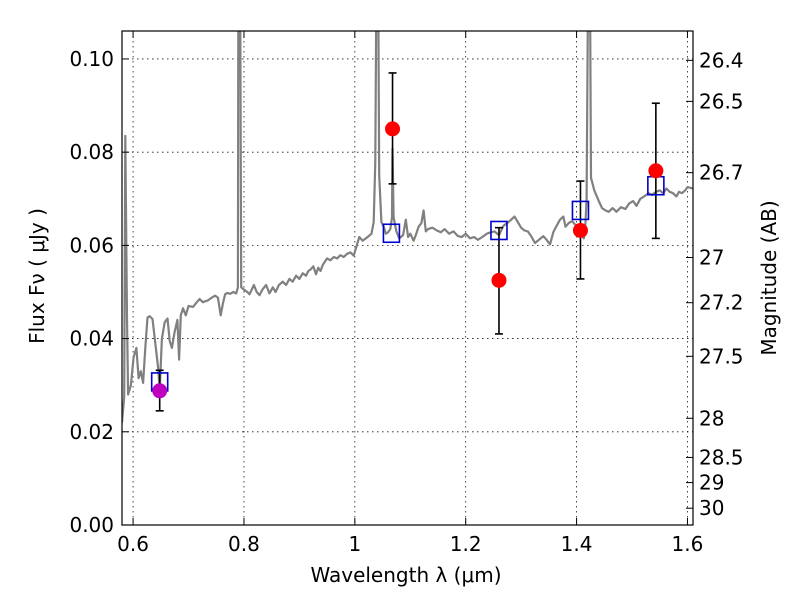  What do you see at coordinates (91, 245) in the screenshot?
I see `y-tick-label-left: 0.06` at bounding box center [91, 245].